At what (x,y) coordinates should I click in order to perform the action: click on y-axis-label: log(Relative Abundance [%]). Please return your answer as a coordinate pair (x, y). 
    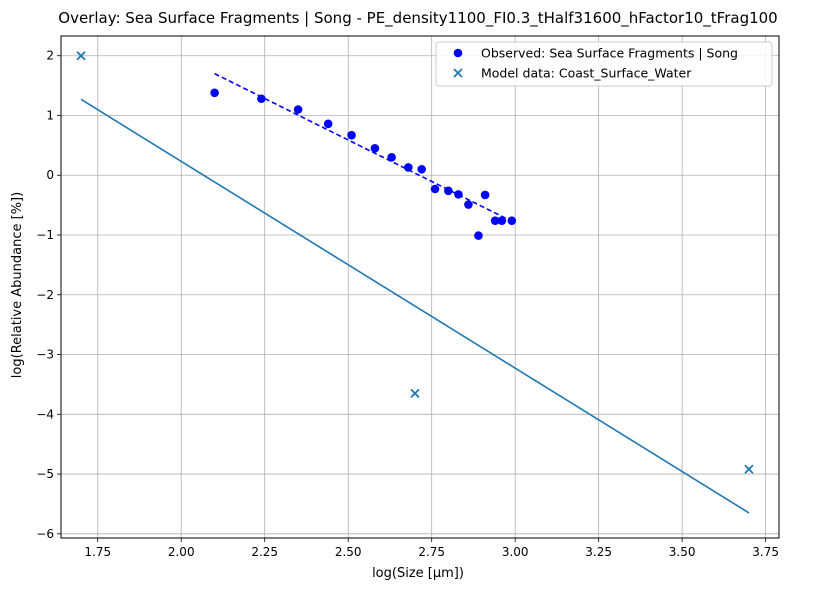
    Looking at the image, I should click on (17, 285).